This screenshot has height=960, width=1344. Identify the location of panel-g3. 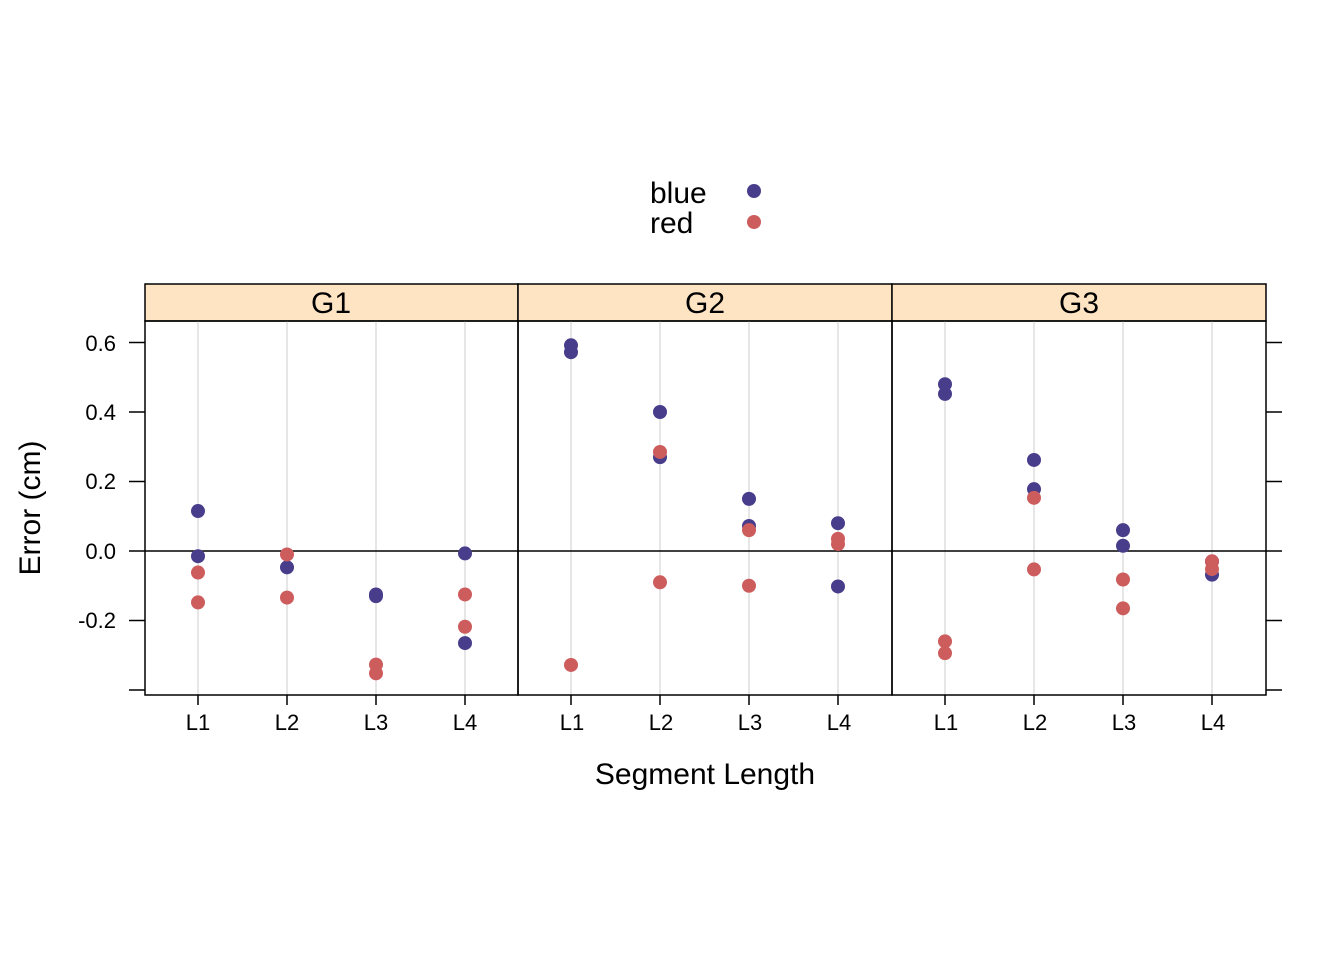
(1079, 508).